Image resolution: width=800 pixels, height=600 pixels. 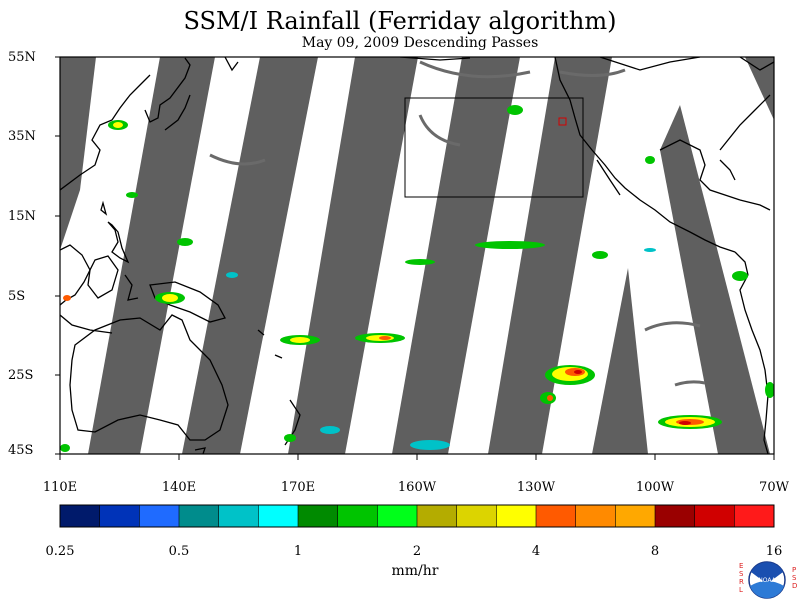 I want to click on logo-noaa-text: NOAA, so click(x=767, y=580).